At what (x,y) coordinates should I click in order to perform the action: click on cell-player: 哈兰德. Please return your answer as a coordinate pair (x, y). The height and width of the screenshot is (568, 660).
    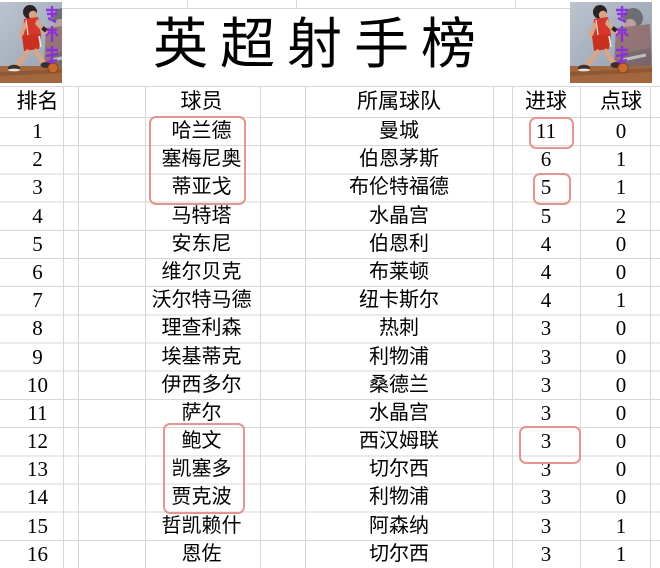
    Looking at the image, I should click on (201, 131).